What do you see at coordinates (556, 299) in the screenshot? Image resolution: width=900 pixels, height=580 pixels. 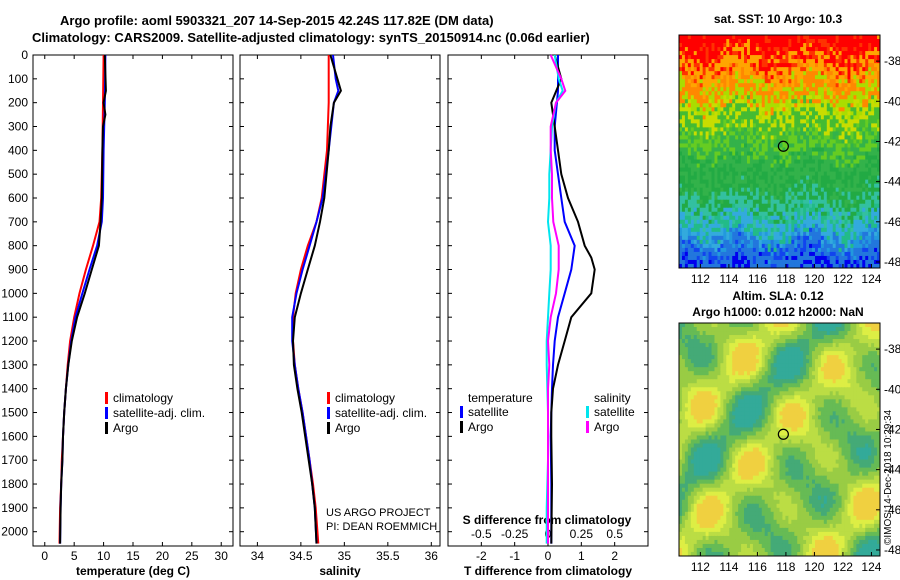 I see `series-line-salinity-argo` at bounding box center [556, 299].